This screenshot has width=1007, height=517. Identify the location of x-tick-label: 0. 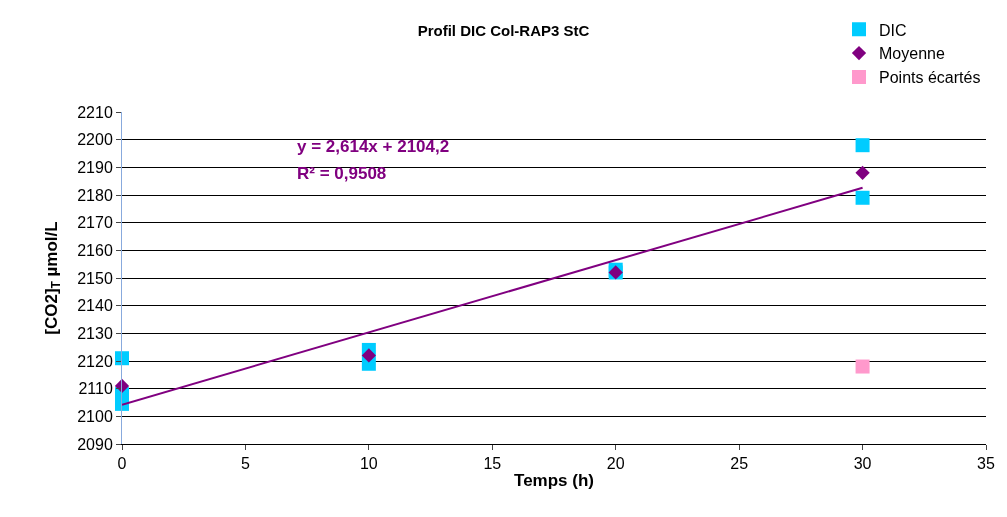
(122, 464).